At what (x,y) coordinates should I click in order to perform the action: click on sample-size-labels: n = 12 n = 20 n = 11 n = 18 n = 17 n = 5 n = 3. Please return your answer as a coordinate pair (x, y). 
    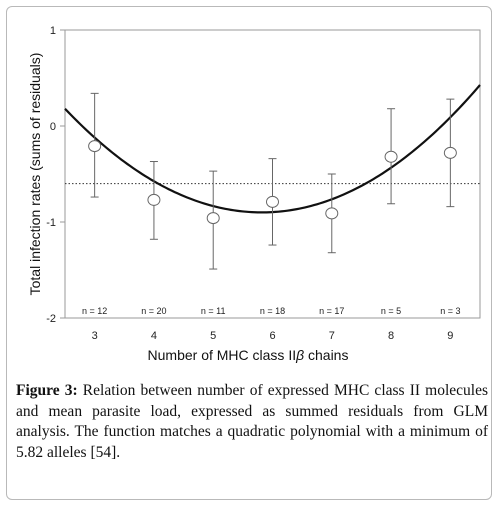
    Looking at the image, I should click on (271, 311).